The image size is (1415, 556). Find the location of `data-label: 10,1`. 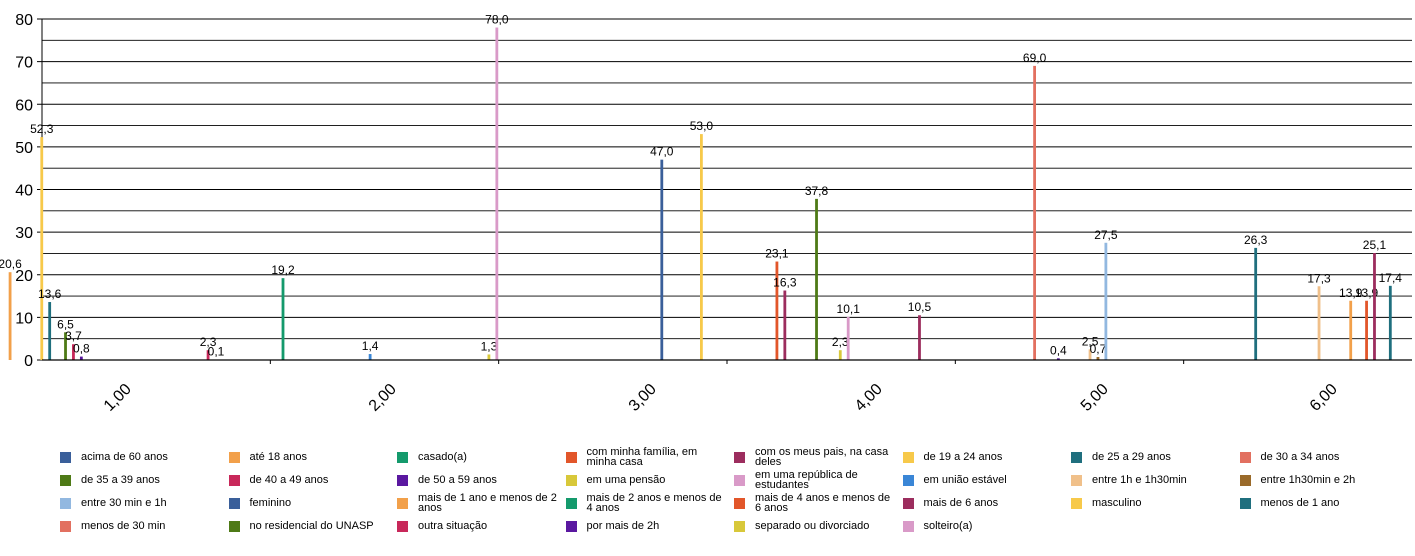

data-label: 10,1 is located at coordinates (849, 309).